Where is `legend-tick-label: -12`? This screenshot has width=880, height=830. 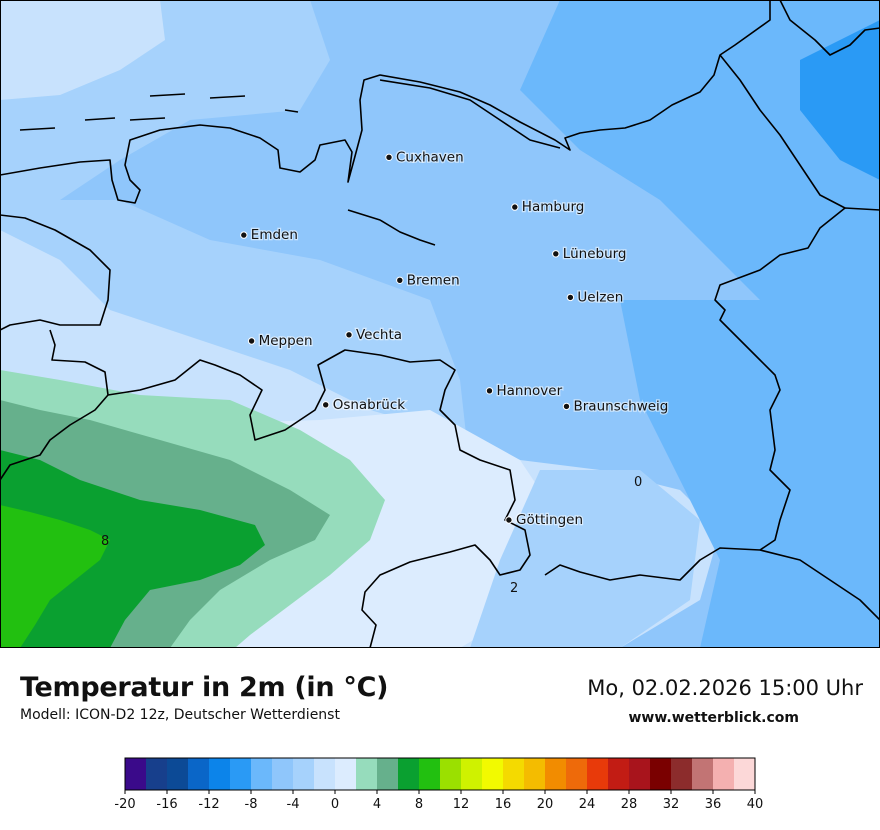
legend-tick-label: -12 is located at coordinates (208, 804).